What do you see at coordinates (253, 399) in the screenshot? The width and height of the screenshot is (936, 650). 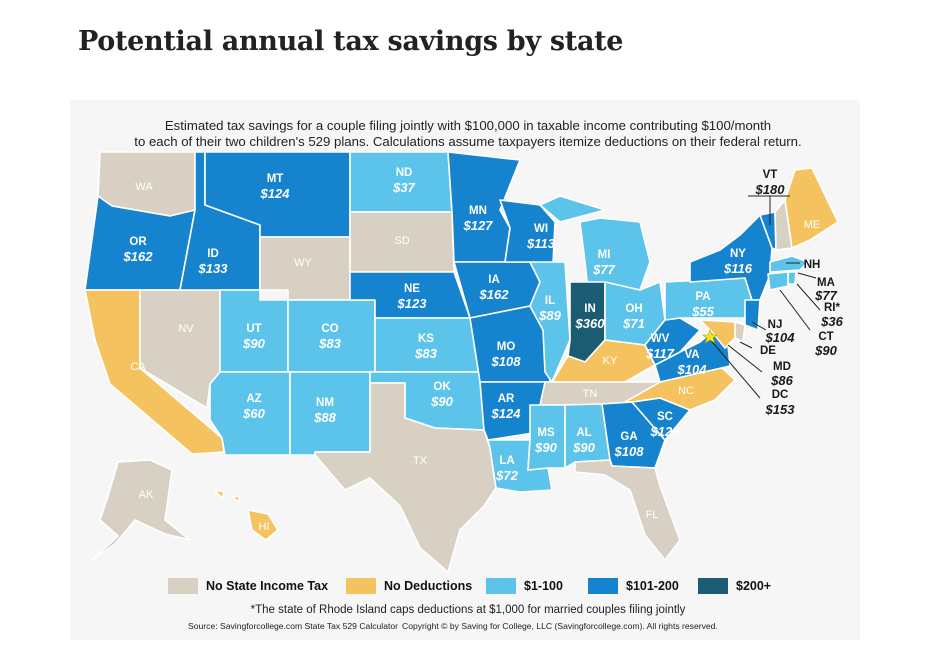 I see `label-AZ: AZ` at bounding box center [253, 399].